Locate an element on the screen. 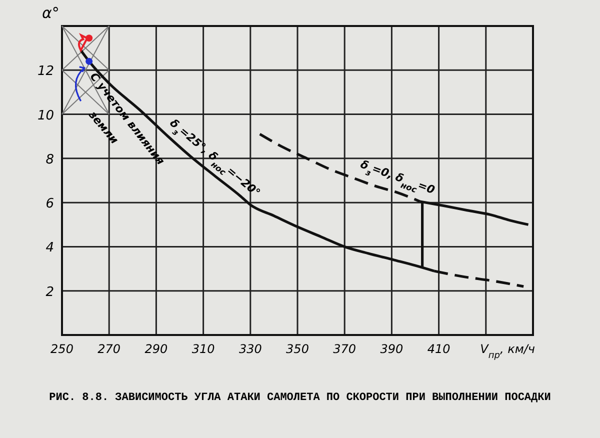  x-tick-label: 410 is located at coordinates (439, 349).